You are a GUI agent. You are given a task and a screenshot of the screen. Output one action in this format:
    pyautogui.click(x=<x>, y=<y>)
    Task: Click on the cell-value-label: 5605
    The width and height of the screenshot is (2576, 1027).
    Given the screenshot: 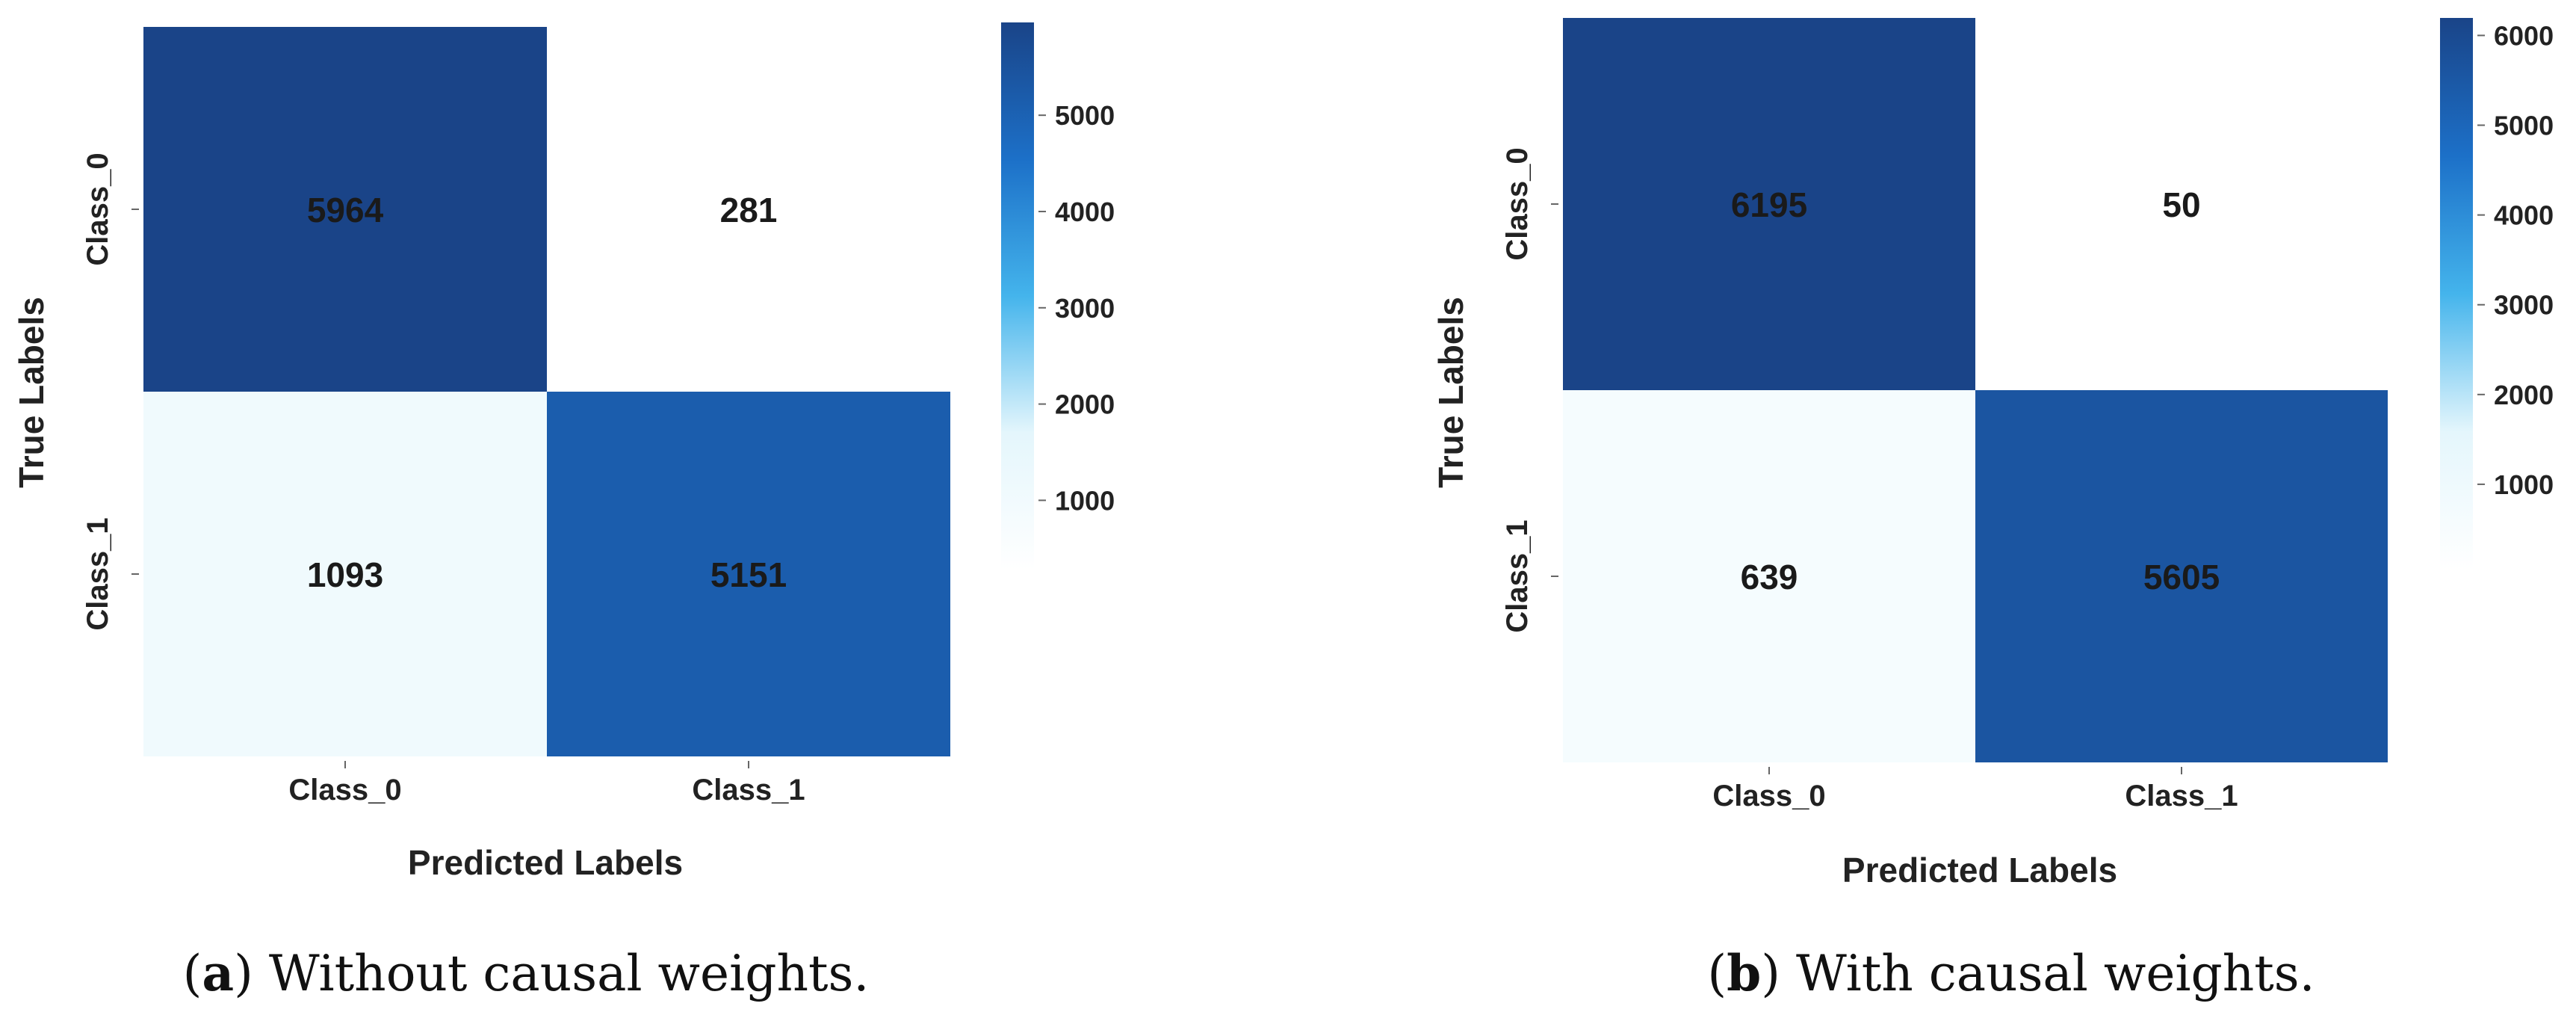 What is the action you would take?
    pyautogui.click(x=2181, y=577)
    